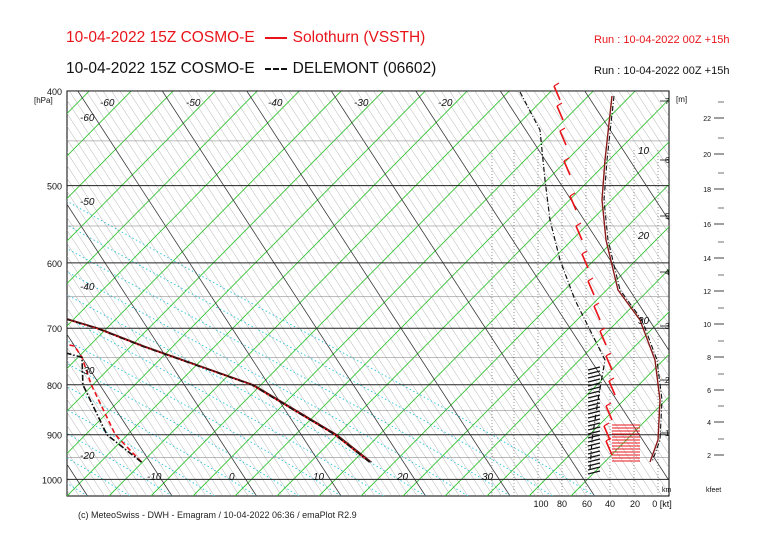  I want to click on kfeet-tick-label: 16, so click(707, 225).